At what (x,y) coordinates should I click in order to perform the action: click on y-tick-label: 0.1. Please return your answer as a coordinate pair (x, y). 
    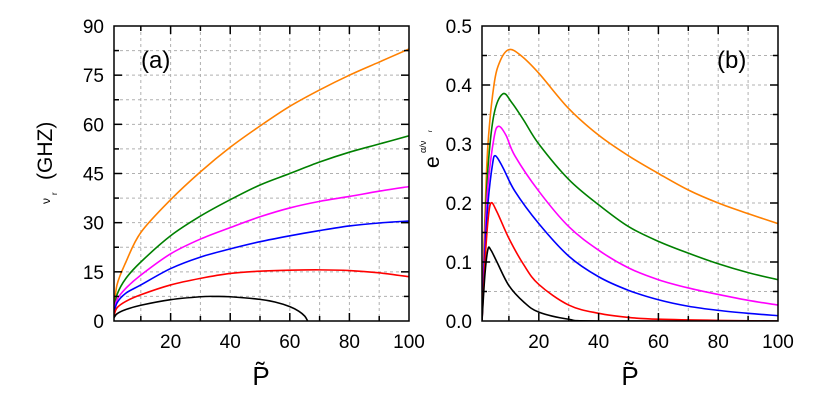
    Looking at the image, I should click on (459, 263).